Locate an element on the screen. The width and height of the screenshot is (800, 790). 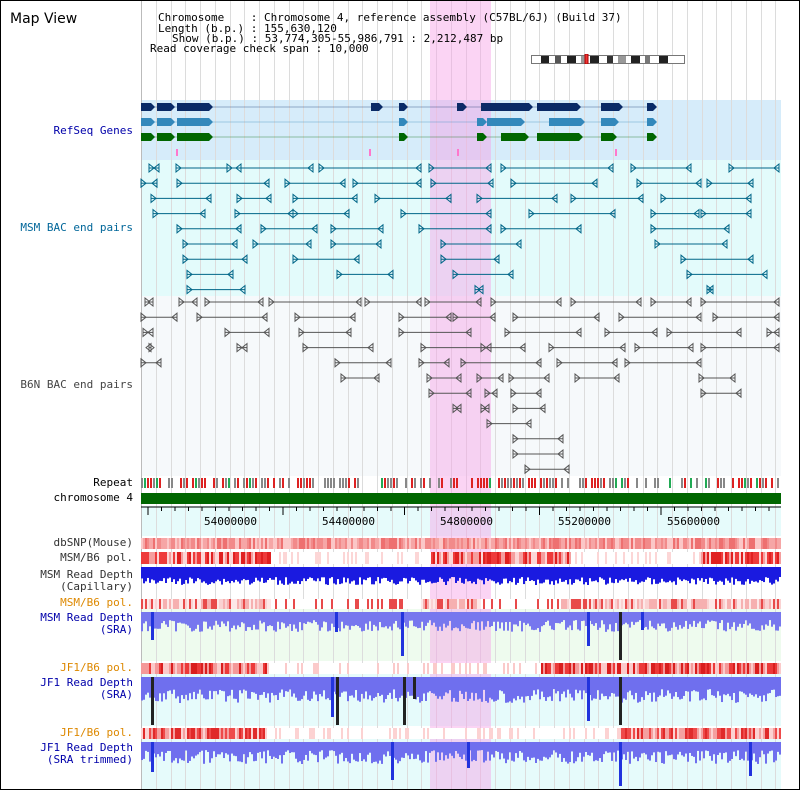
b6n-bac-pair-end is located at coordinates (305, 347).